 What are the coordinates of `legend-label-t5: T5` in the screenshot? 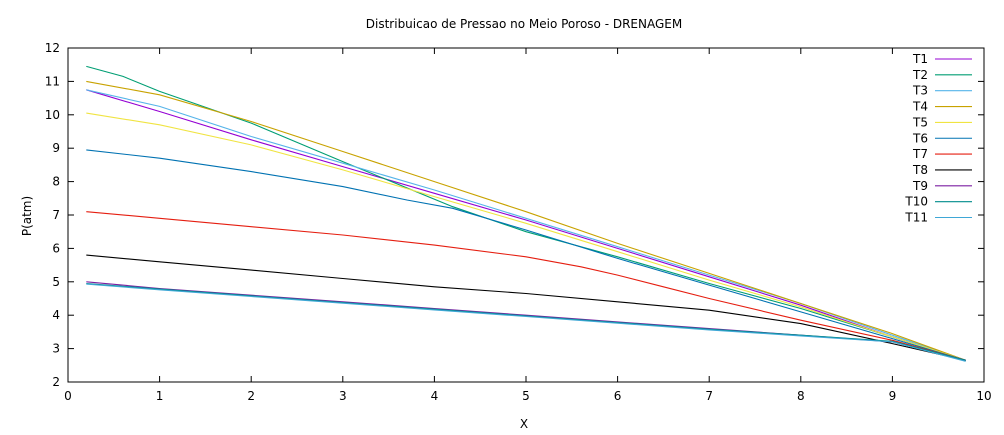 It's located at (920, 122).